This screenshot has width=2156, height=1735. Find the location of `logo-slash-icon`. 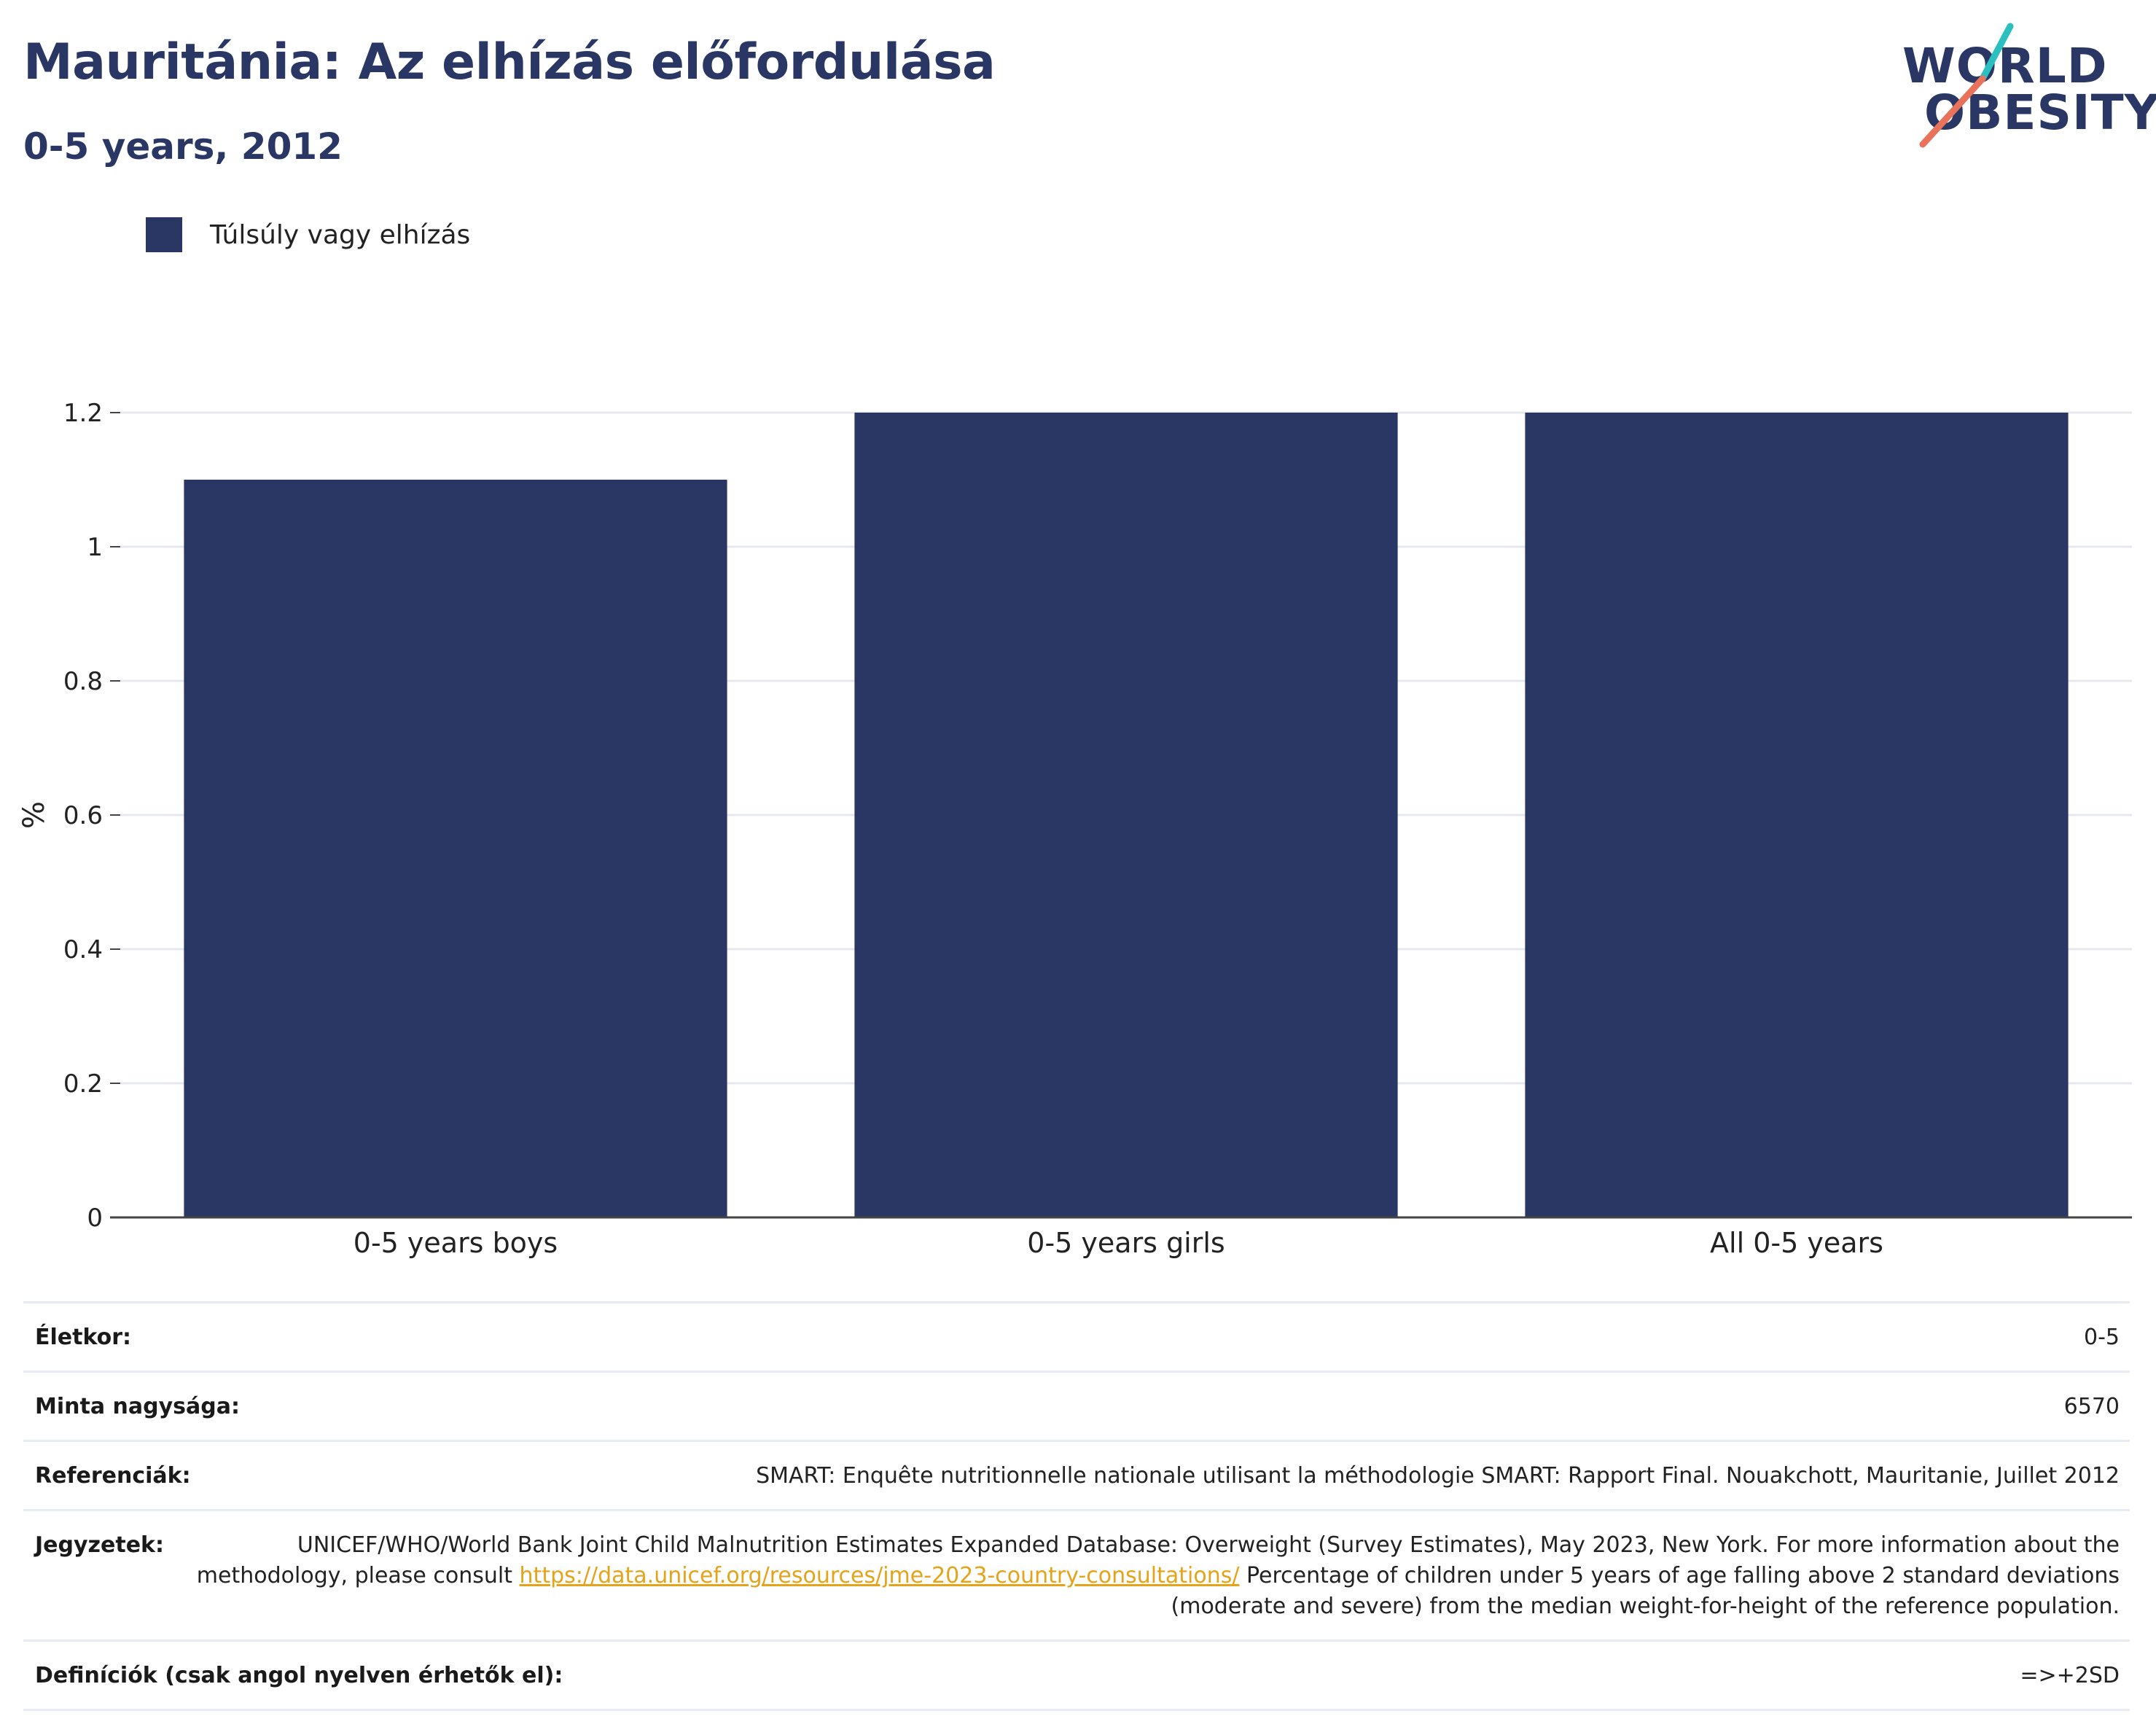

logo-slash-icon is located at coordinates (1967, 85).